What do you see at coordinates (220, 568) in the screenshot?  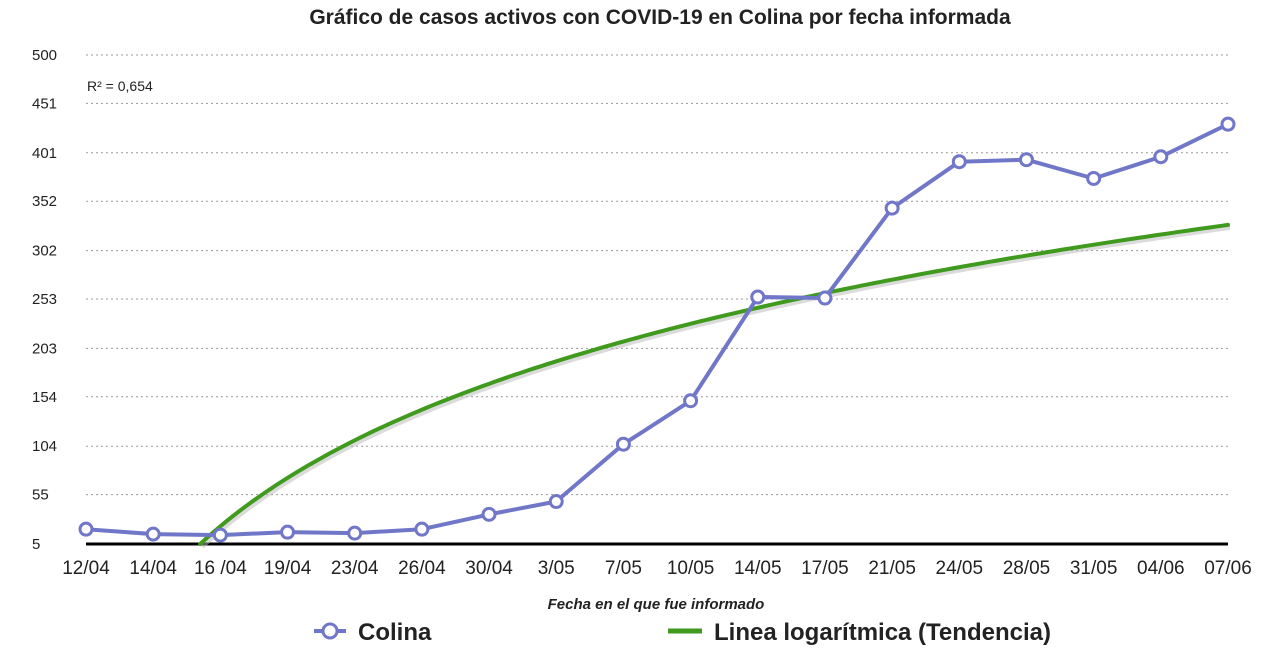 I see `x-tick-label: 16 /04` at bounding box center [220, 568].